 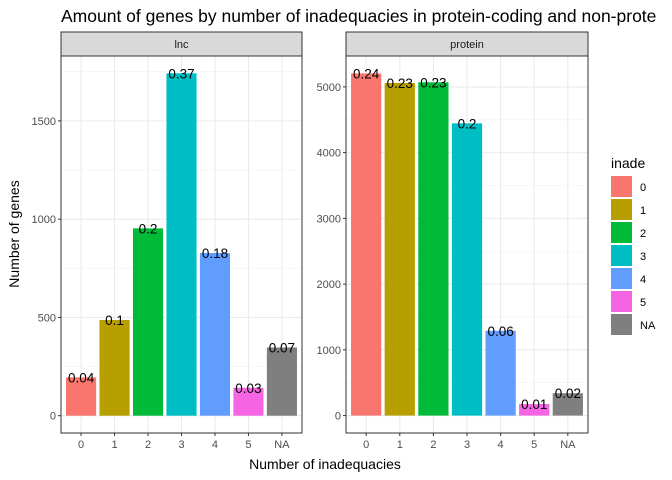 What do you see at coordinates (567, 404) in the screenshot?
I see `bar-protein-NA` at bounding box center [567, 404].